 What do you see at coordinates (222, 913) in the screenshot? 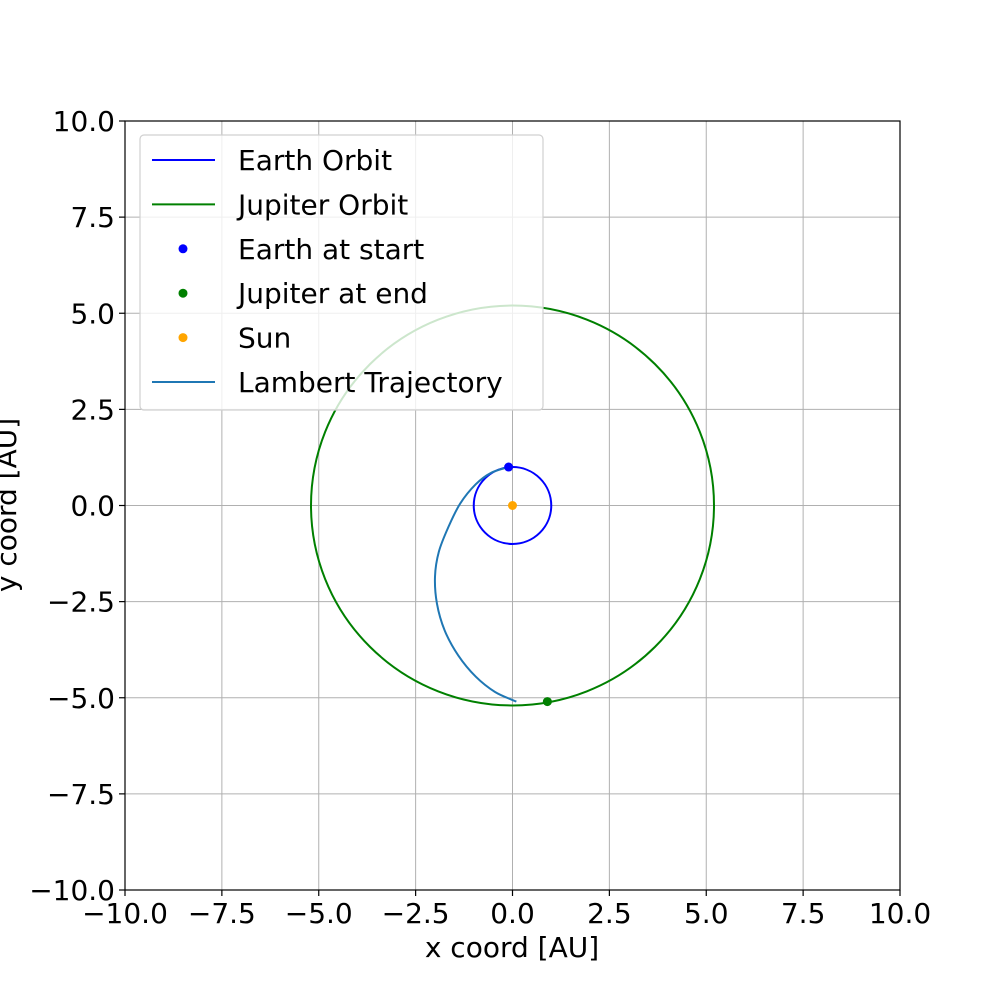
I see `x-tick-label: −7.5` at bounding box center [222, 913].